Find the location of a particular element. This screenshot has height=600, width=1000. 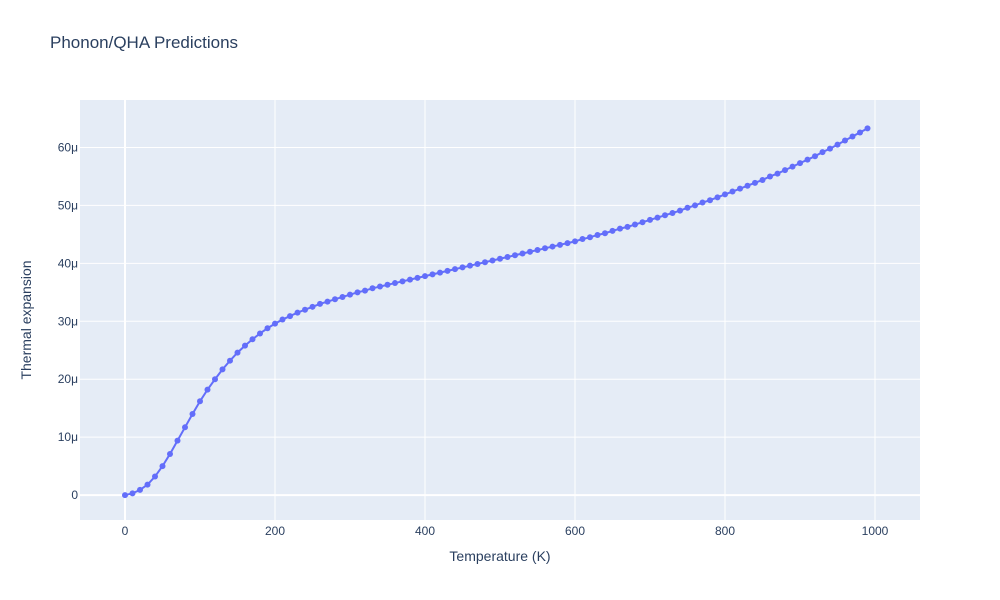

y-tick-label: 10μ is located at coordinates (68, 437).